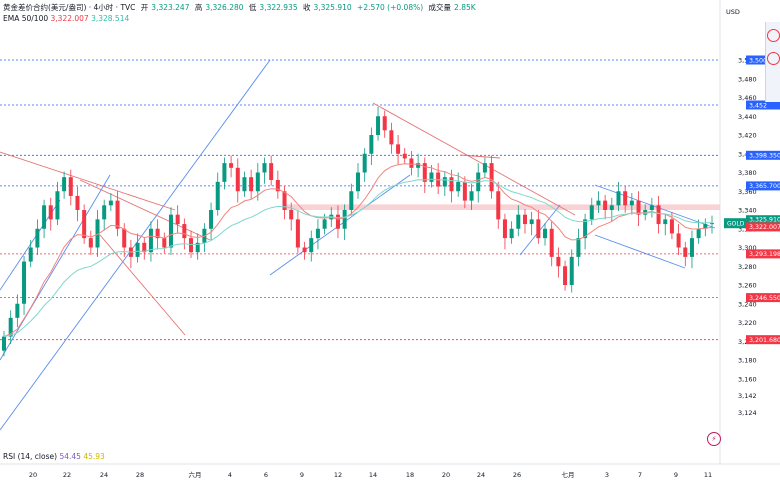  What do you see at coordinates (747, 286) in the screenshot?
I see `price-tick-label: 3,260` at bounding box center [747, 286].